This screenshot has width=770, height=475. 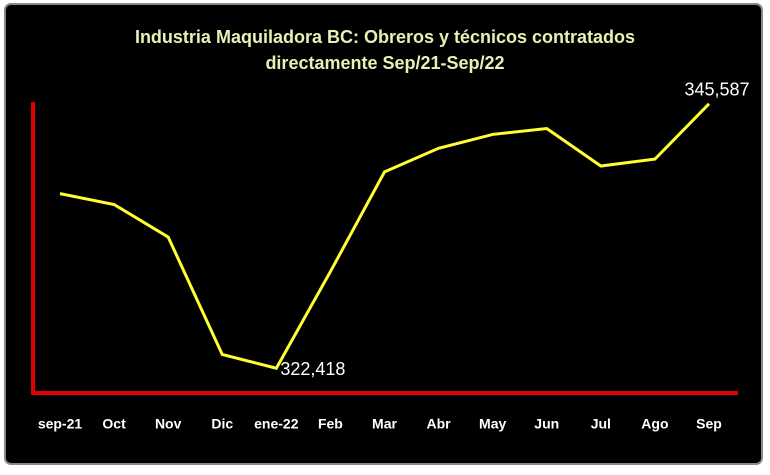 I want to click on x-tick-label: ene-22, so click(x=276, y=424).